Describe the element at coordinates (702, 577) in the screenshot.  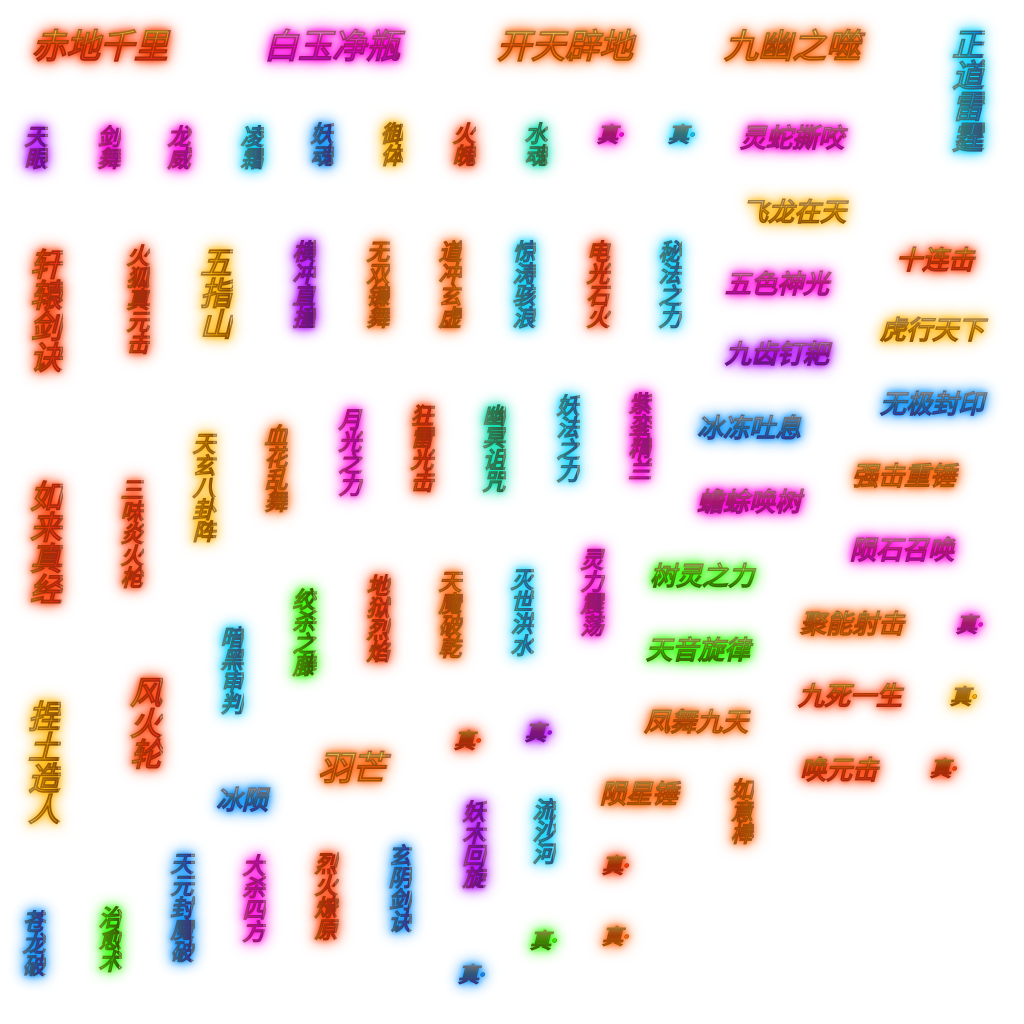
I see `skill-label-shulingzhili: 树灵之力` at that location.